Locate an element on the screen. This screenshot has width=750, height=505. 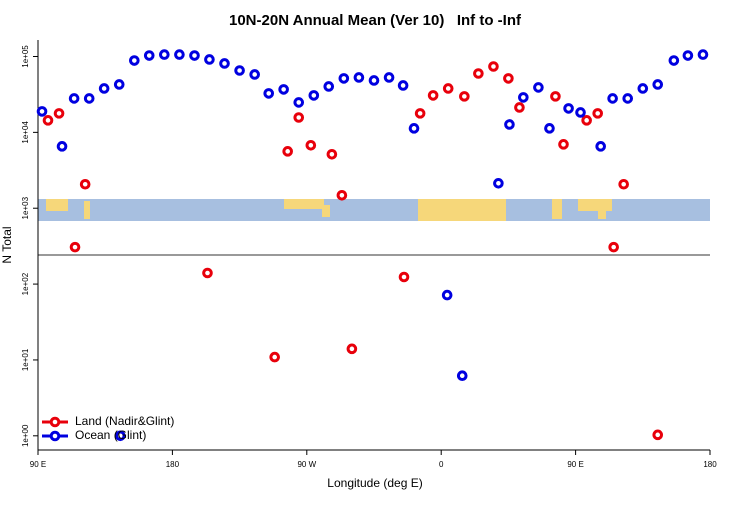
y-tick-label: 1e+04 is located at coordinates (25, 132).